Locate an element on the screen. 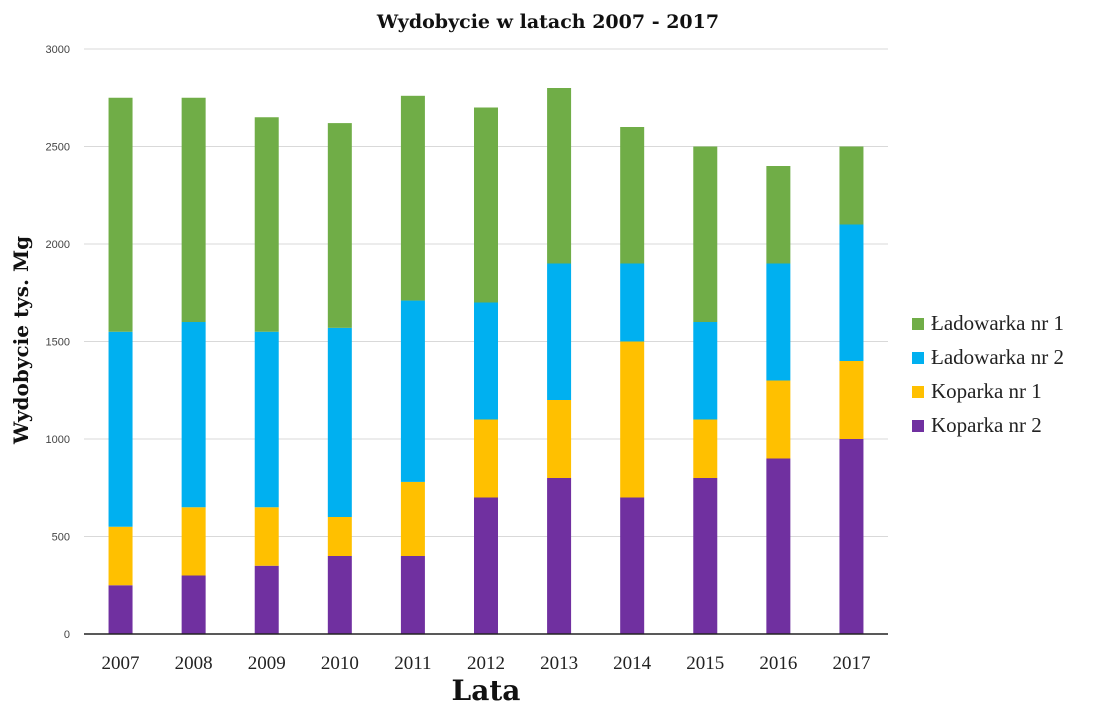 The height and width of the screenshot is (709, 1095). legend-label: Ładowarka nr 2 is located at coordinates (997, 357).